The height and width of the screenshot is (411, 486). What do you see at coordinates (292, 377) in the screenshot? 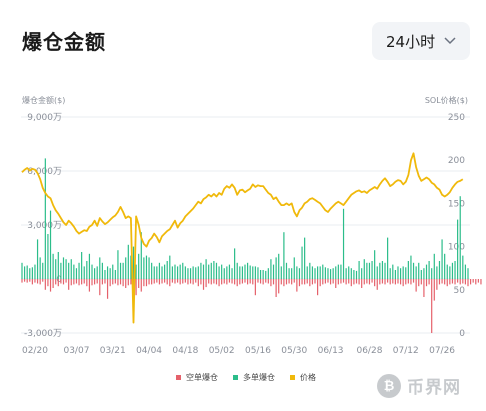
I see `legend-swatch-price` at bounding box center [292, 377].